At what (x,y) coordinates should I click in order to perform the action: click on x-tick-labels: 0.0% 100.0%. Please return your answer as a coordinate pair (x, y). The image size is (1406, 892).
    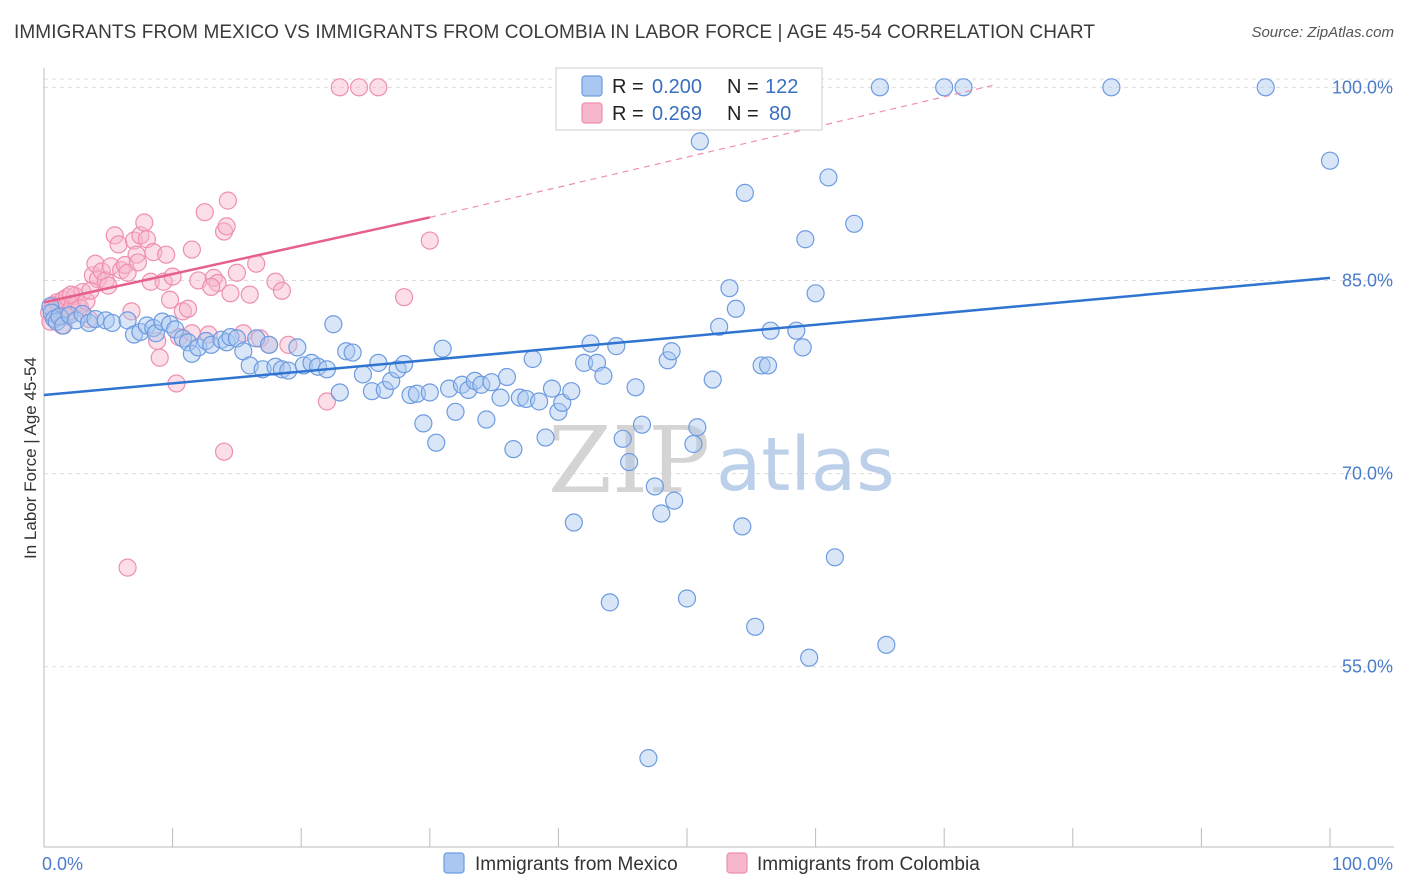
    Looking at the image, I should click on (717, 864).